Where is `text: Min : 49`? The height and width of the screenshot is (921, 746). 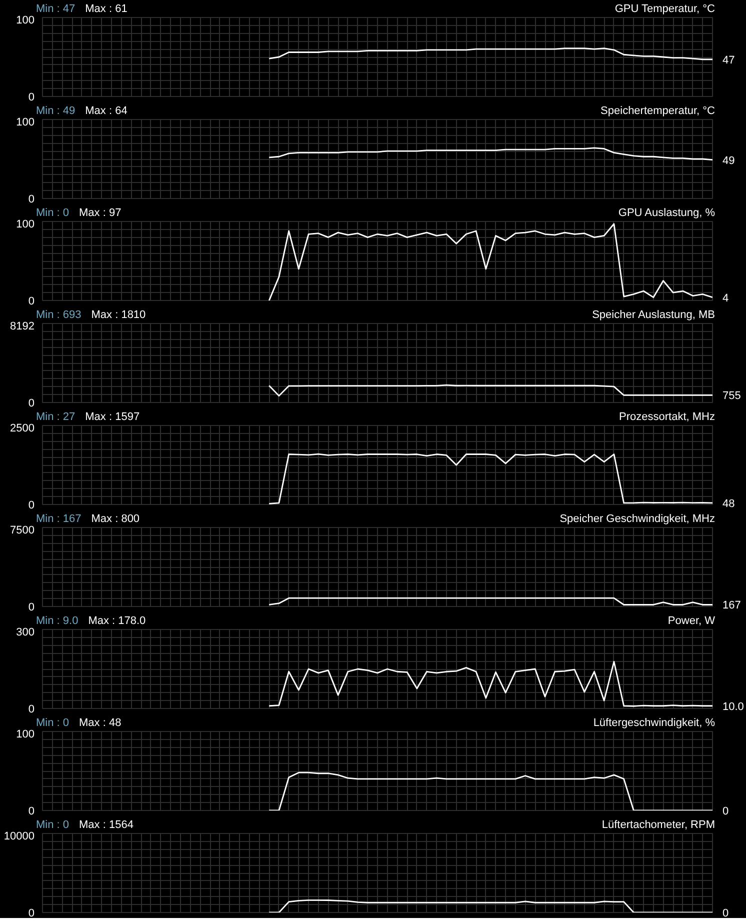 text: Min : 49 is located at coordinates (56, 111).